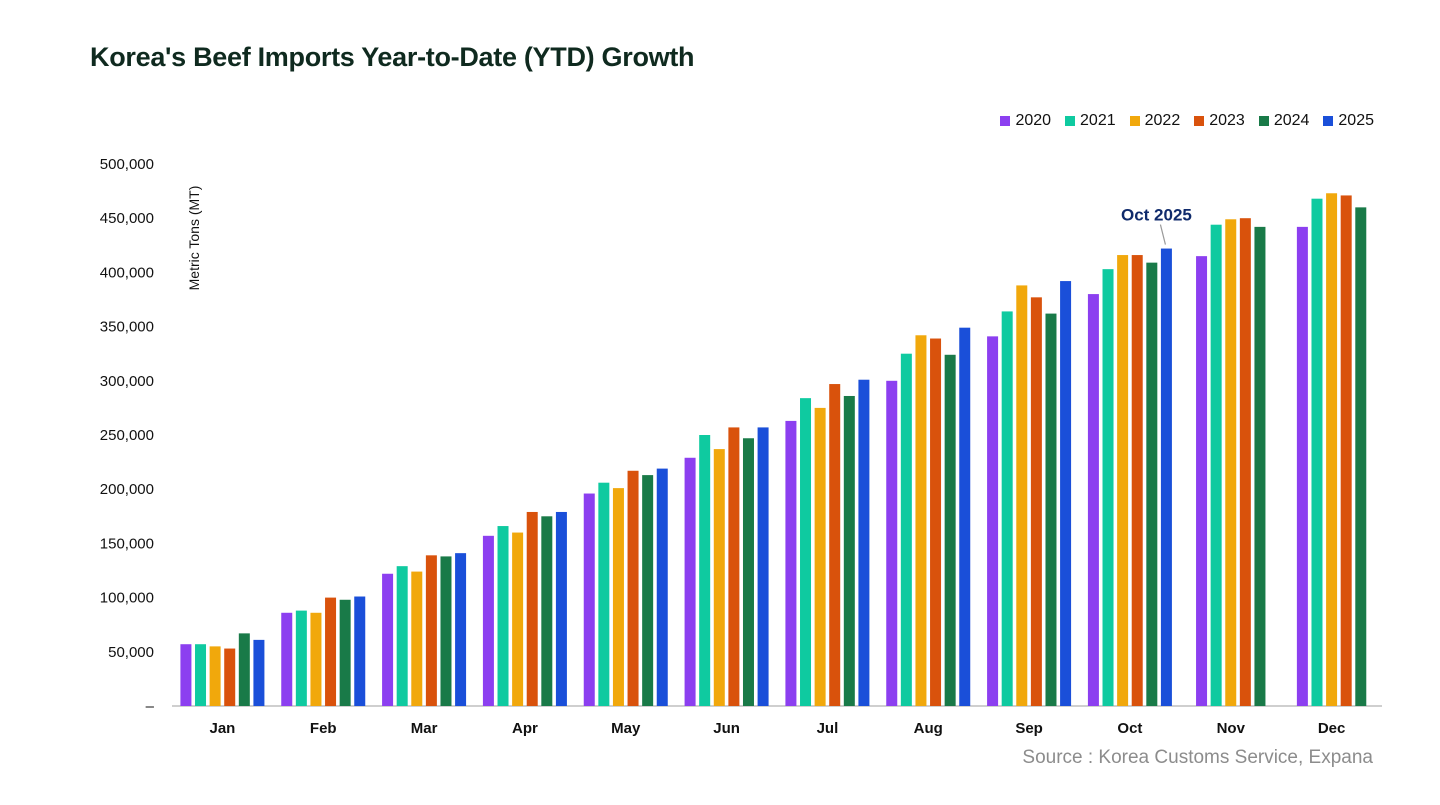 This screenshot has height=805, width=1440. I want to click on legend-item-2024: 2024, so click(1284, 121).